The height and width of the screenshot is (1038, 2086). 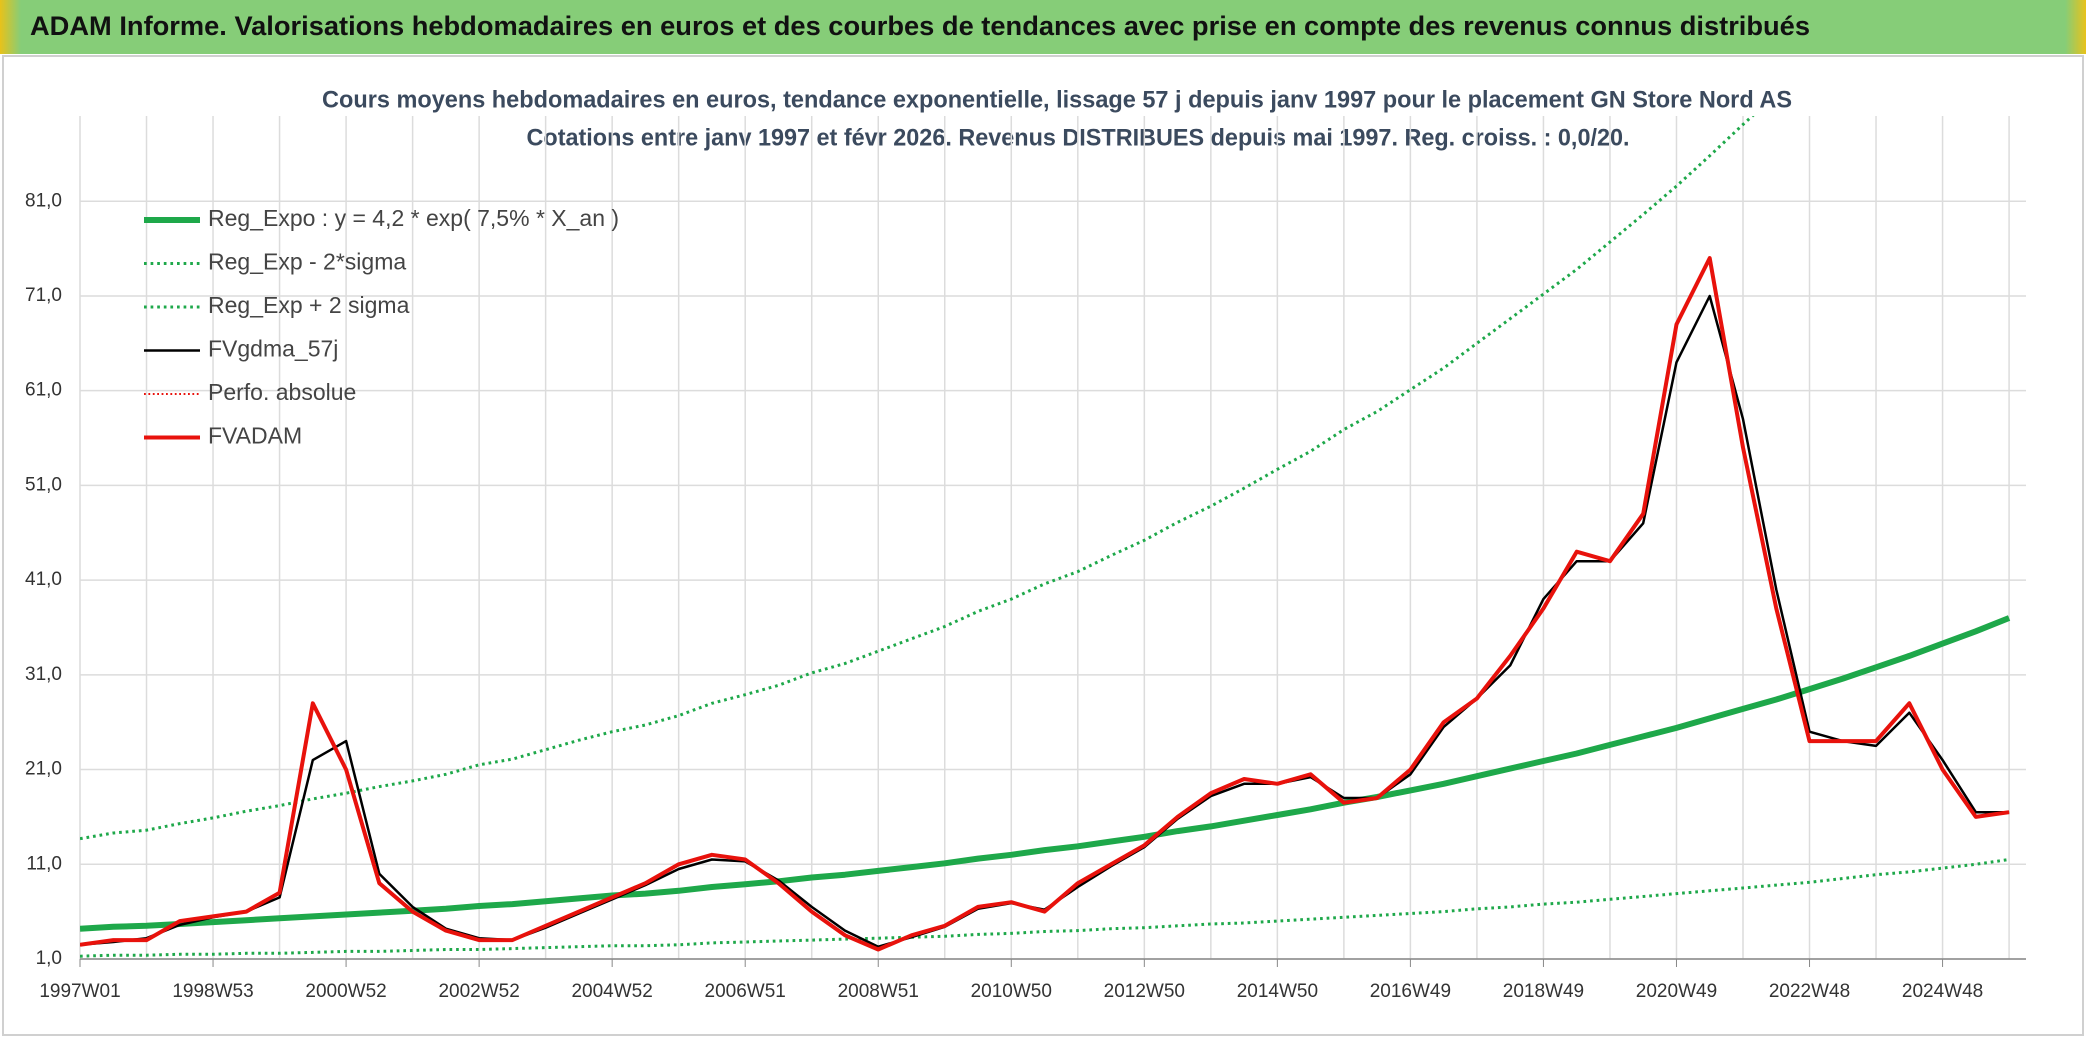 What do you see at coordinates (44, 863) in the screenshot?
I see `y-tick-label: 11,0` at bounding box center [44, 863].